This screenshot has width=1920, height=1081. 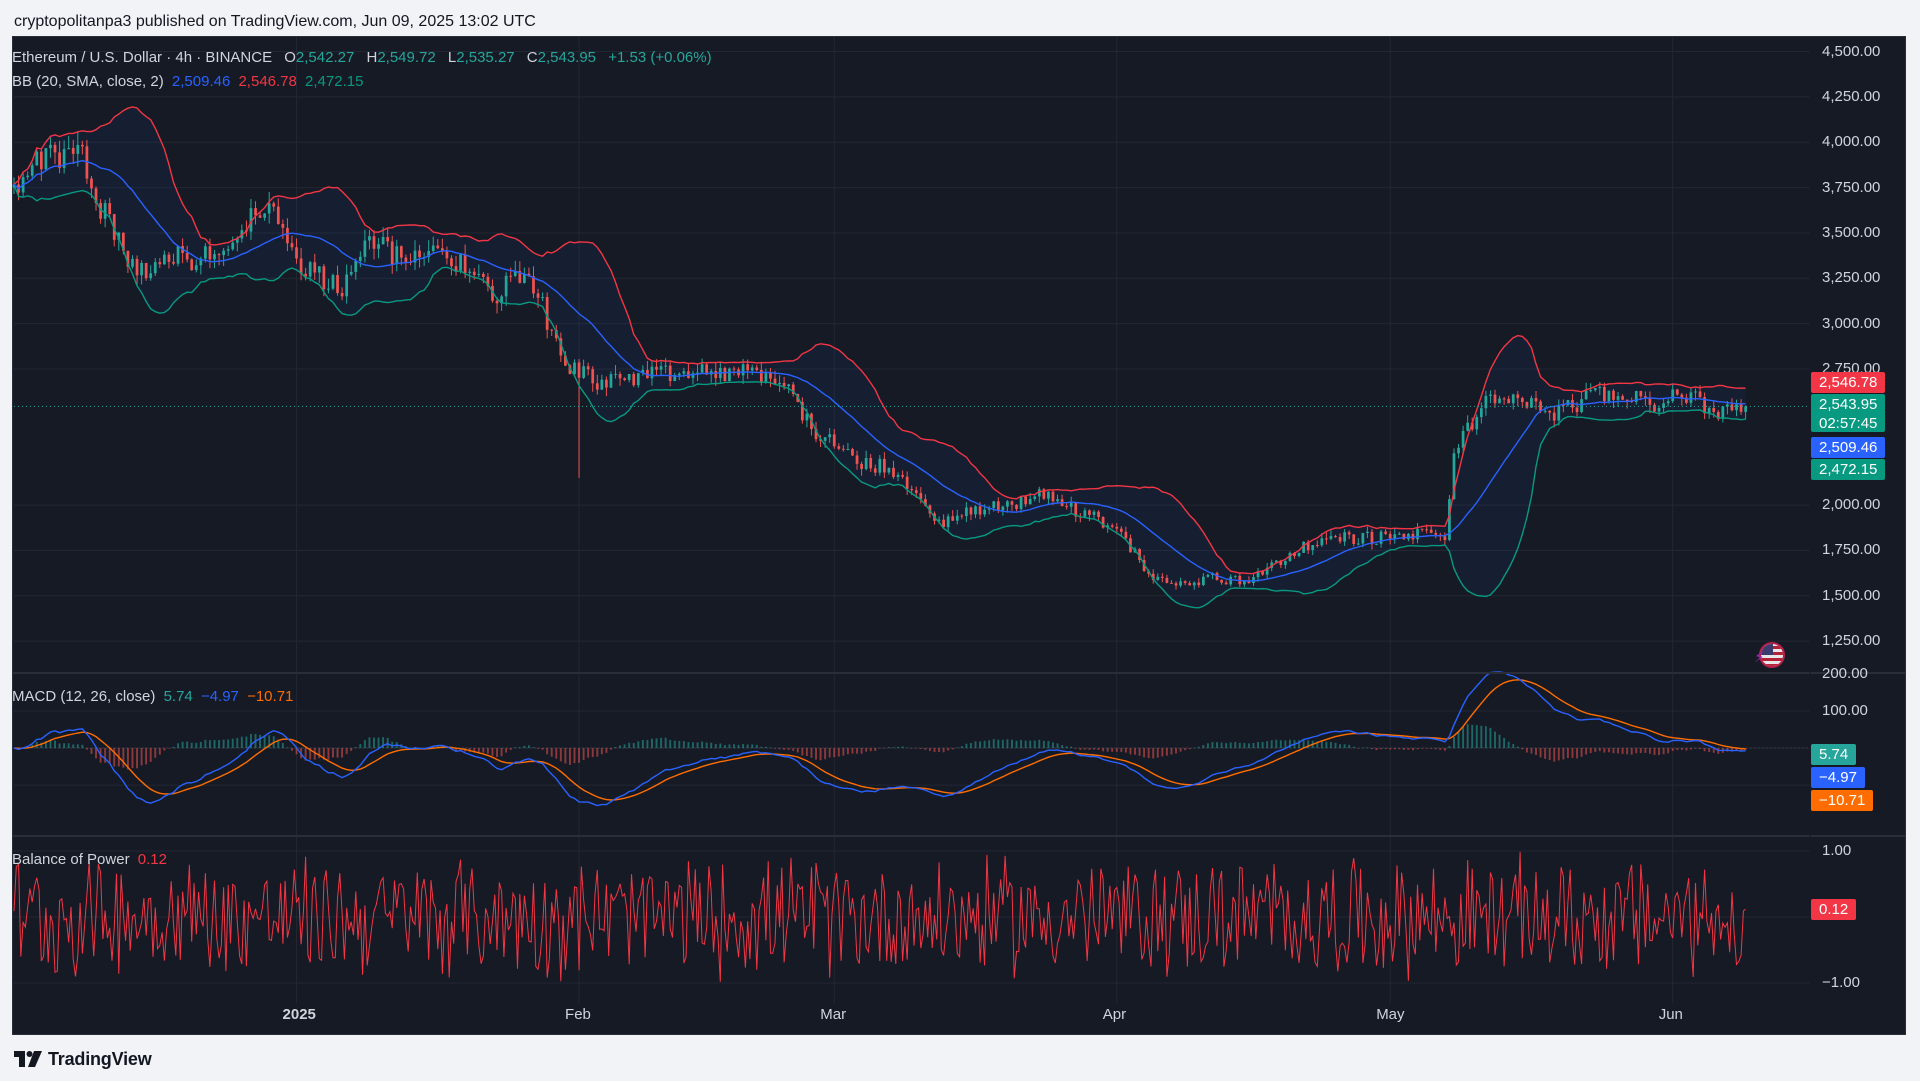 I want to click on event-lightning-icon: ⚡, so click(x=1759, y=657).